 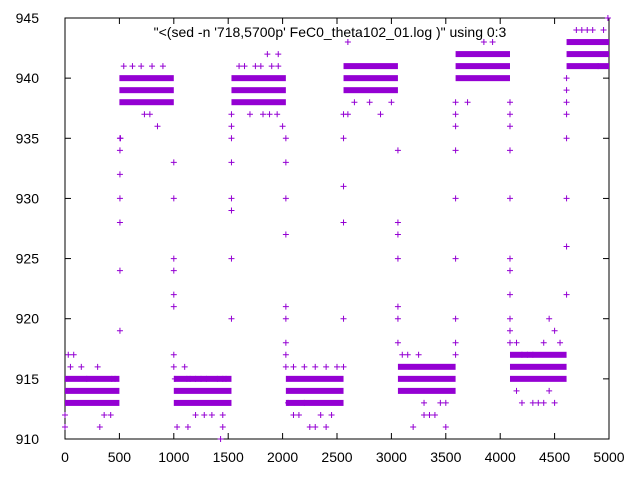 I want to click on y-tick-label: 945, so click(x=28, y=18).